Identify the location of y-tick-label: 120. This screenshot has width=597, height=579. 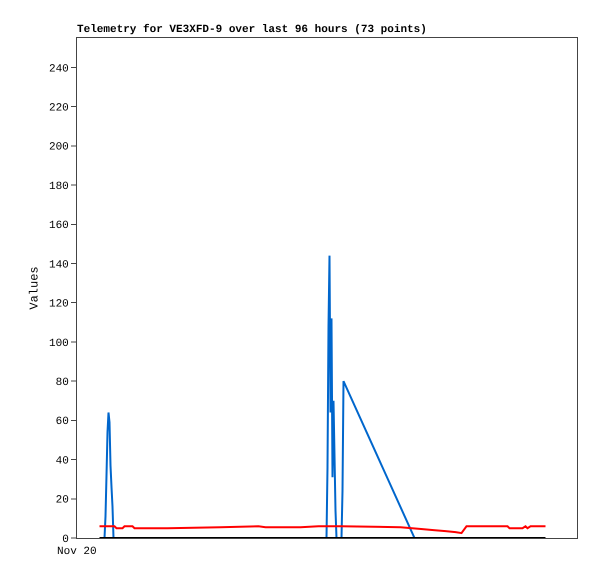
(58, 304).